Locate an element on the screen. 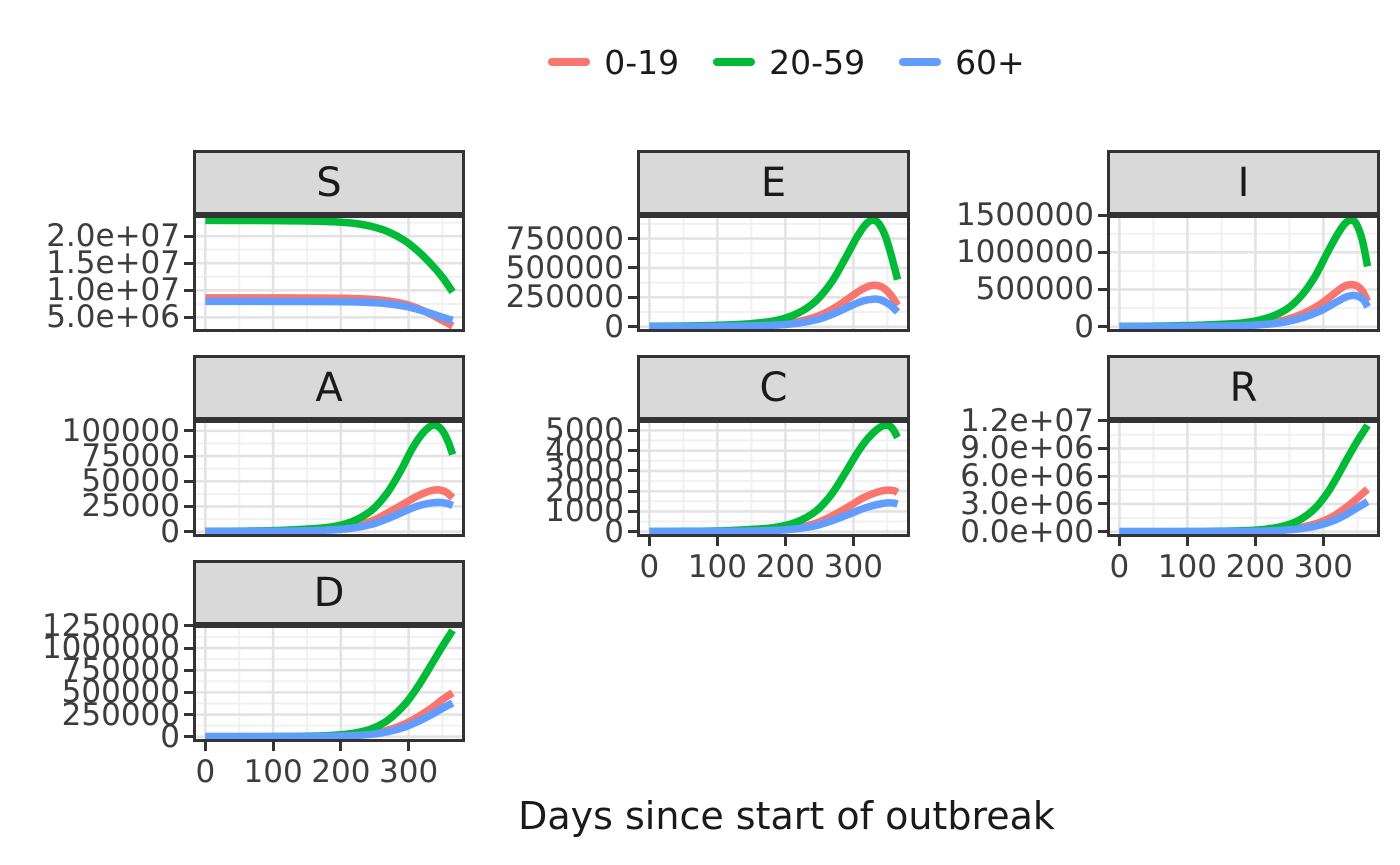  y-tick-label: 2.0e+07 is located at coordinates (113, 236).